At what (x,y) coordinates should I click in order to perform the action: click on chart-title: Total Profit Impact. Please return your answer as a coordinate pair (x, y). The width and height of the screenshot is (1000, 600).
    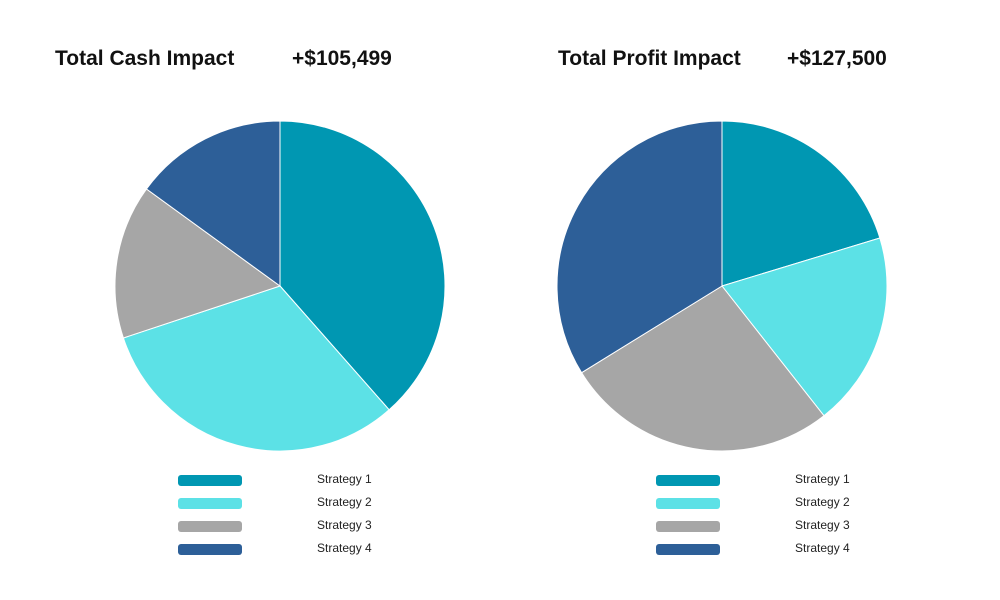
    Looking at the image, I should click on (649, 58).